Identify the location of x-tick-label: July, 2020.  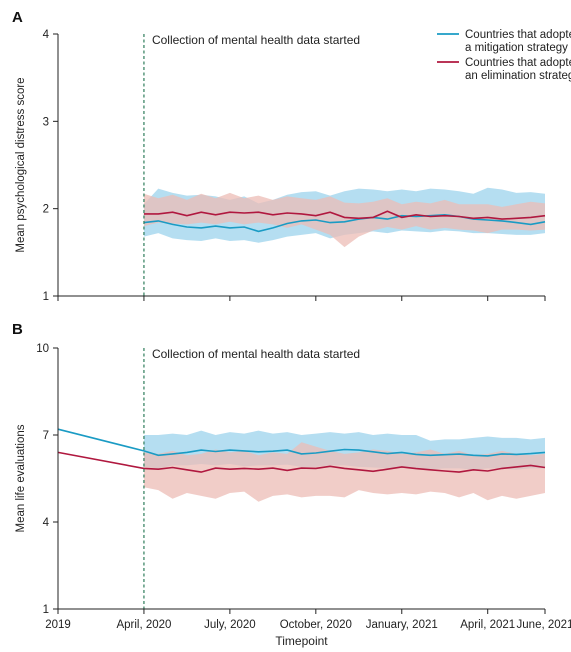
(230, 625).